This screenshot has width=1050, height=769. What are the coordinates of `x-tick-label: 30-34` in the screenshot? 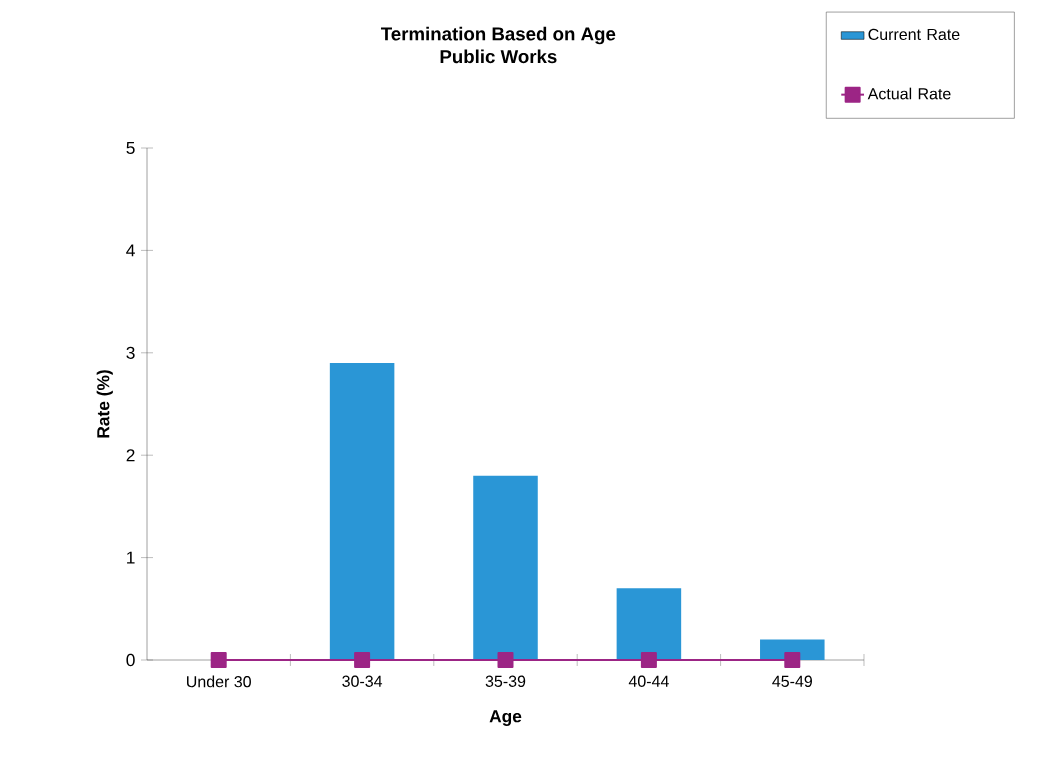 It's located at (362, 681).